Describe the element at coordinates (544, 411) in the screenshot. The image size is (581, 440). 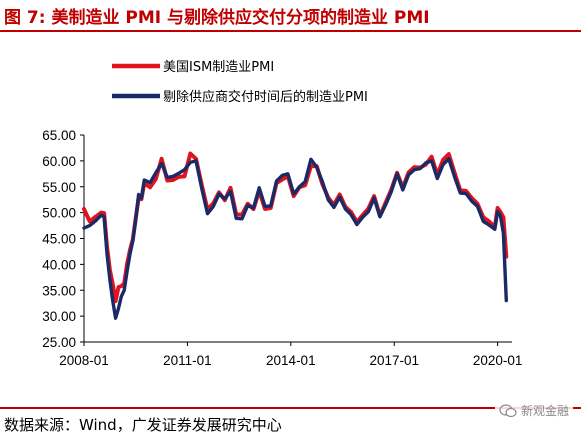
I see `watermark-label: 新观金融` at that location.